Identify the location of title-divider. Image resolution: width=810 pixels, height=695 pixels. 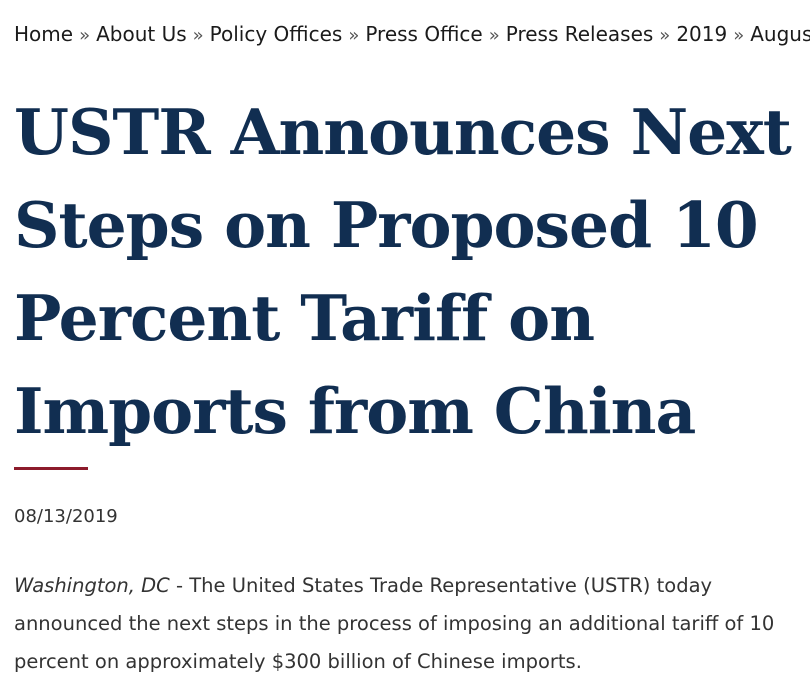
(51, 468).